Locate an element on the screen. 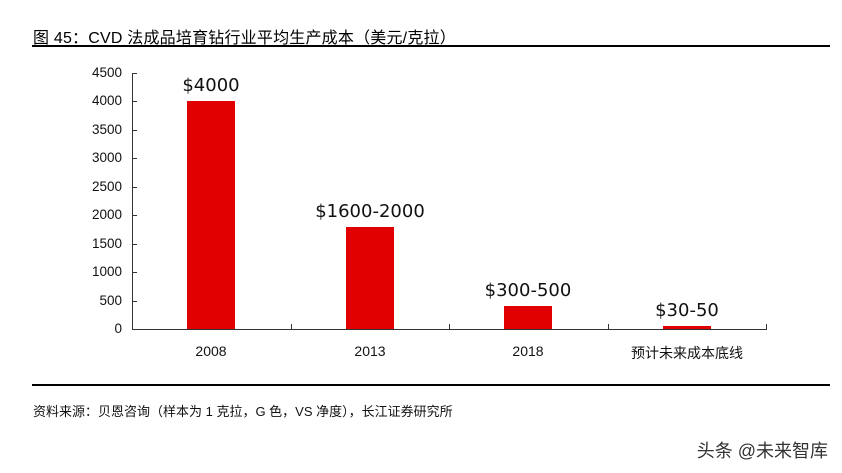  y-tick-label: 1500 is located at coordinates (106, 243).